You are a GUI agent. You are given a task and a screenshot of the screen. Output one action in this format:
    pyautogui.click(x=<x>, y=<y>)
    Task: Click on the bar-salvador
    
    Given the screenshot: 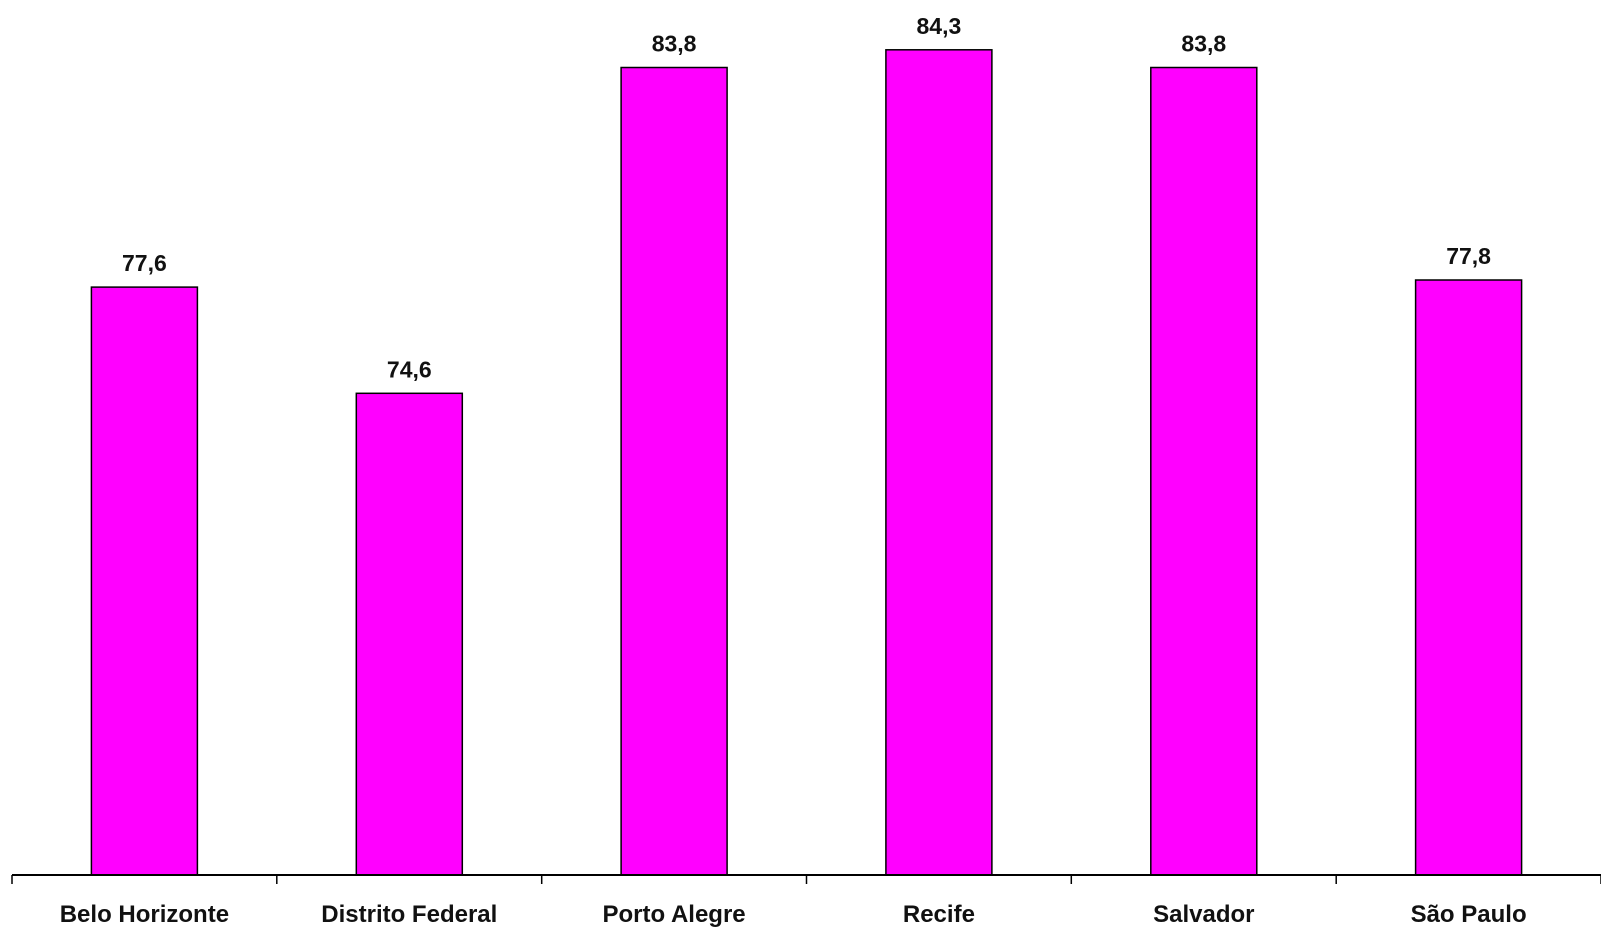 What is the action you would take?
    pyautogui.click(x=1204, y=471)
    